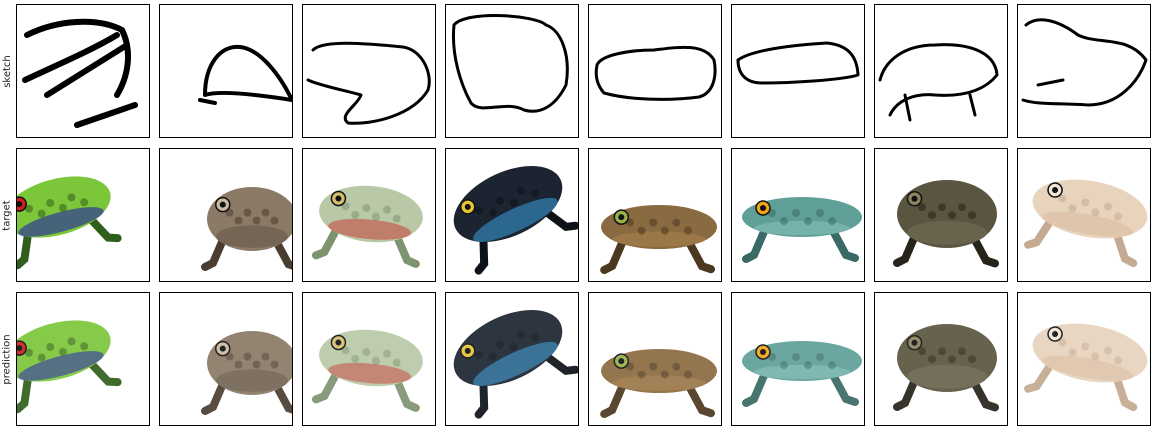  What do you see at coordinates (7, 215) in the screenshot?
I see `row-label-text: target` at bounding box center [7, 215].